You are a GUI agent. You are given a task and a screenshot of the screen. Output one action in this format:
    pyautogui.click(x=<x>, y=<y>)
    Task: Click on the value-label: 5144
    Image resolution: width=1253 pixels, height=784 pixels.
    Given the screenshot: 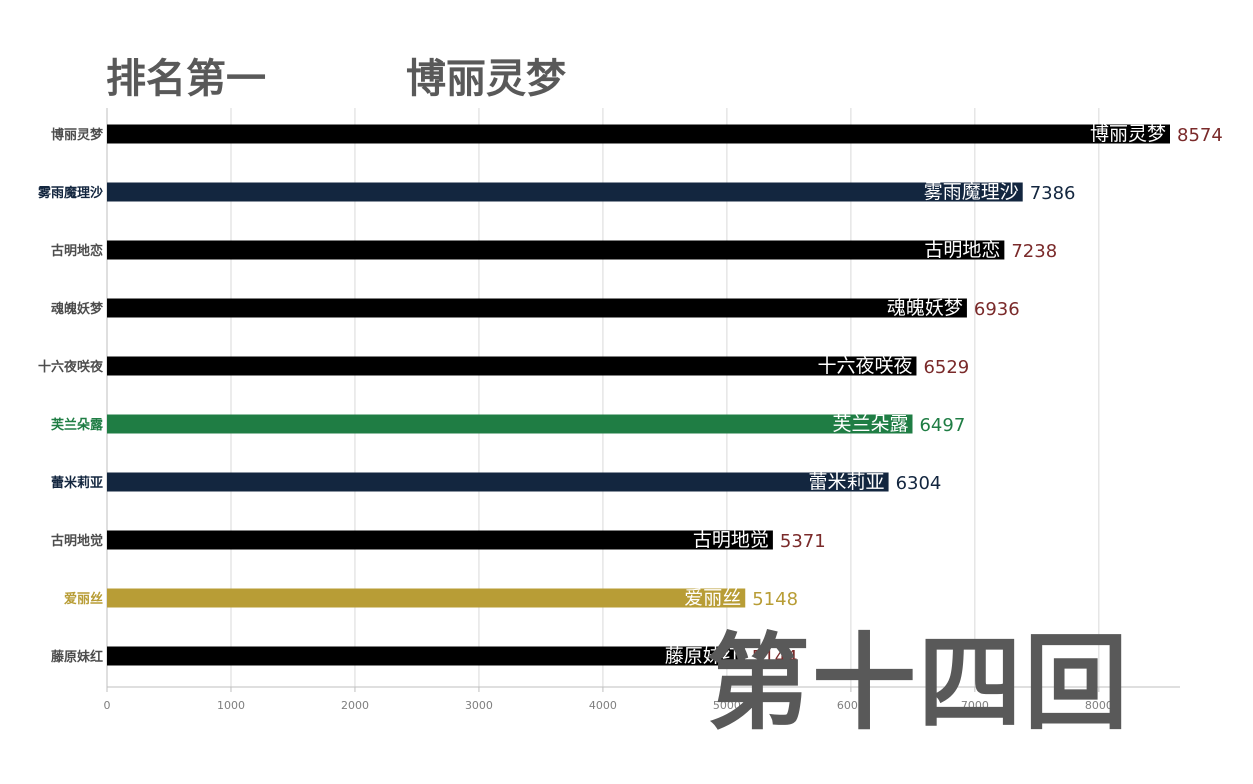 What is the action you would take?
    pyautogui.click(x=775, y=657)
    